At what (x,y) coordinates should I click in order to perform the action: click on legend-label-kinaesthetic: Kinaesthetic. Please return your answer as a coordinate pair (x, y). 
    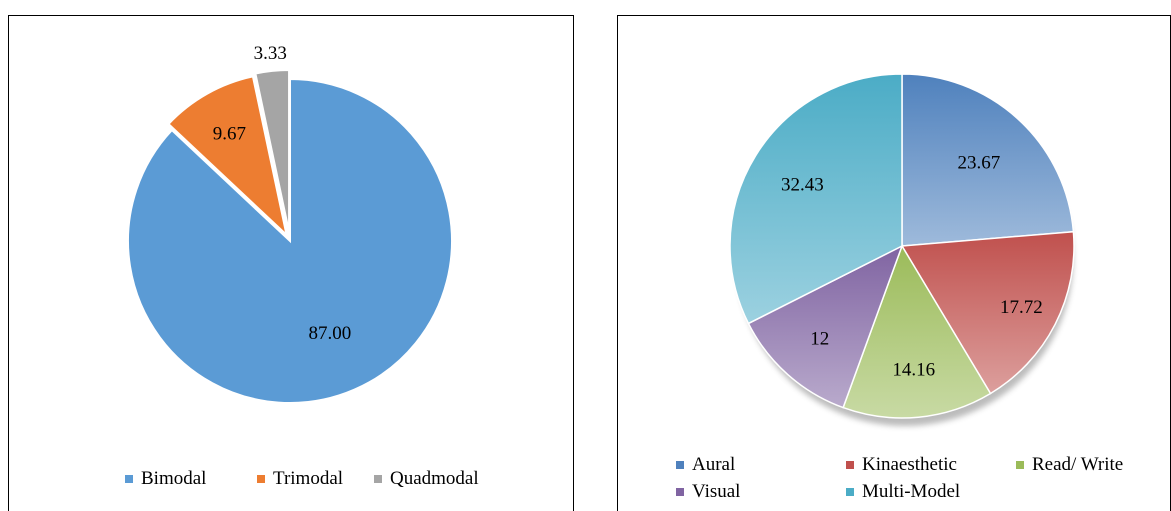
    Looking at the image, I should click on (909, 464).